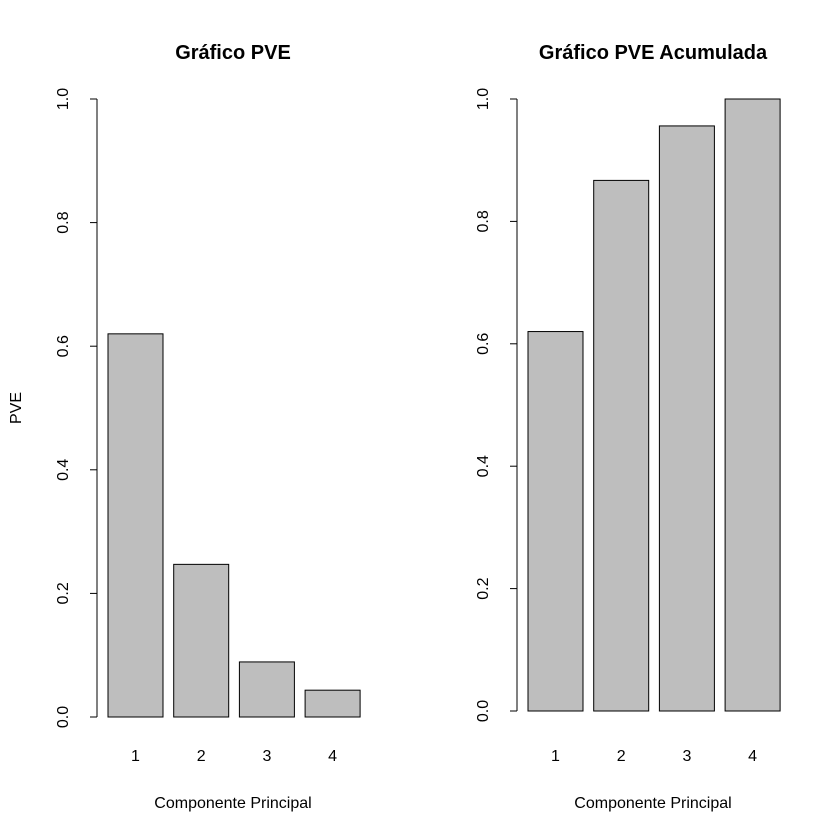 This screenshot has width=840, height=840. Describe the element at coordinates (233, 53) in the screenshot. I see `chart-title: Gráfico PVE` at that location.